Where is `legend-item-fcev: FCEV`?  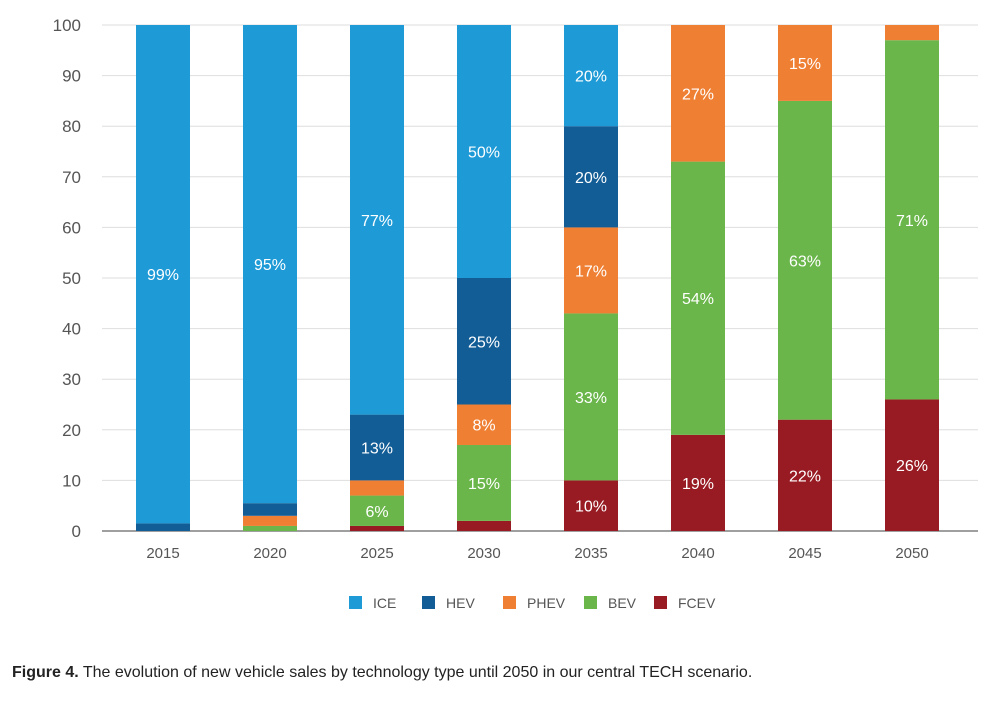
legend-item-fcev: FCEV is located at coordinates (685, 603).